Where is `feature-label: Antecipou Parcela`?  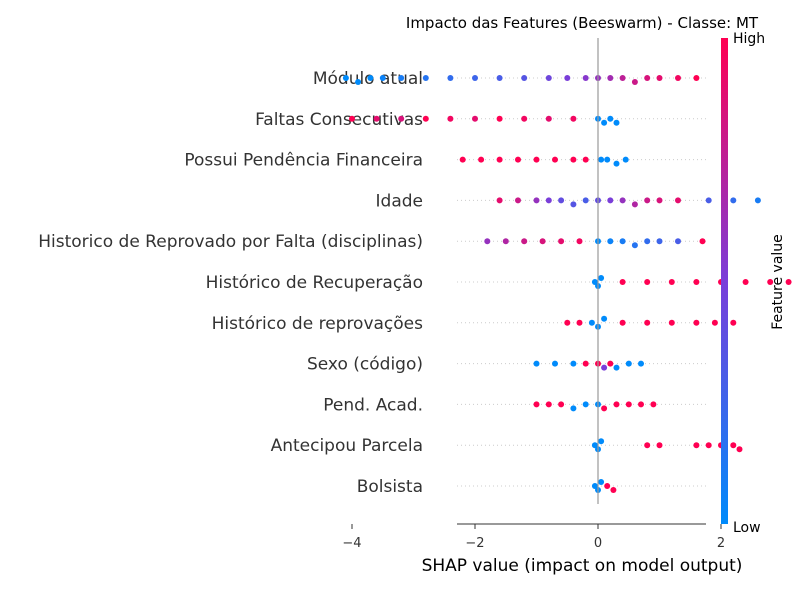 feature-label: Antecipou Parcela is located at coordinates (347, 446).